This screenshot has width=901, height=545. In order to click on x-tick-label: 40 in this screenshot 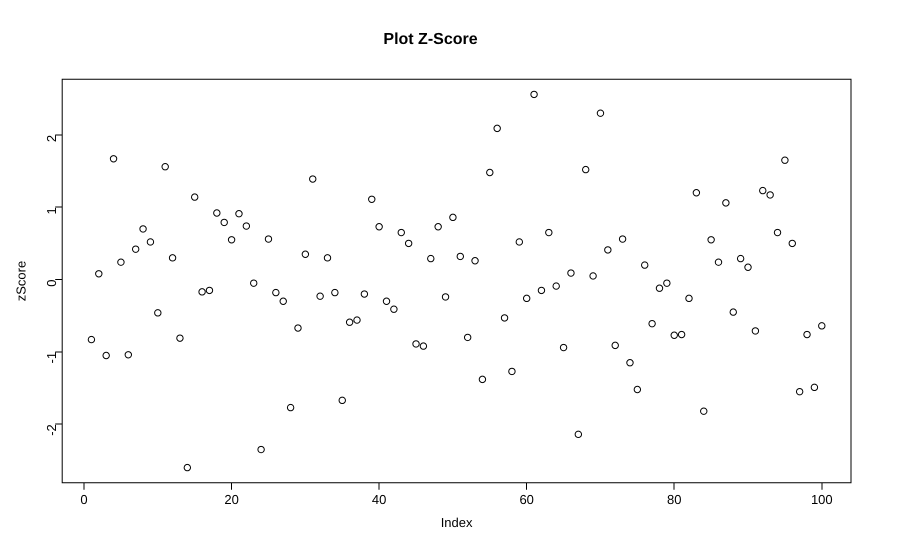, I will do `click(379, 500)`.